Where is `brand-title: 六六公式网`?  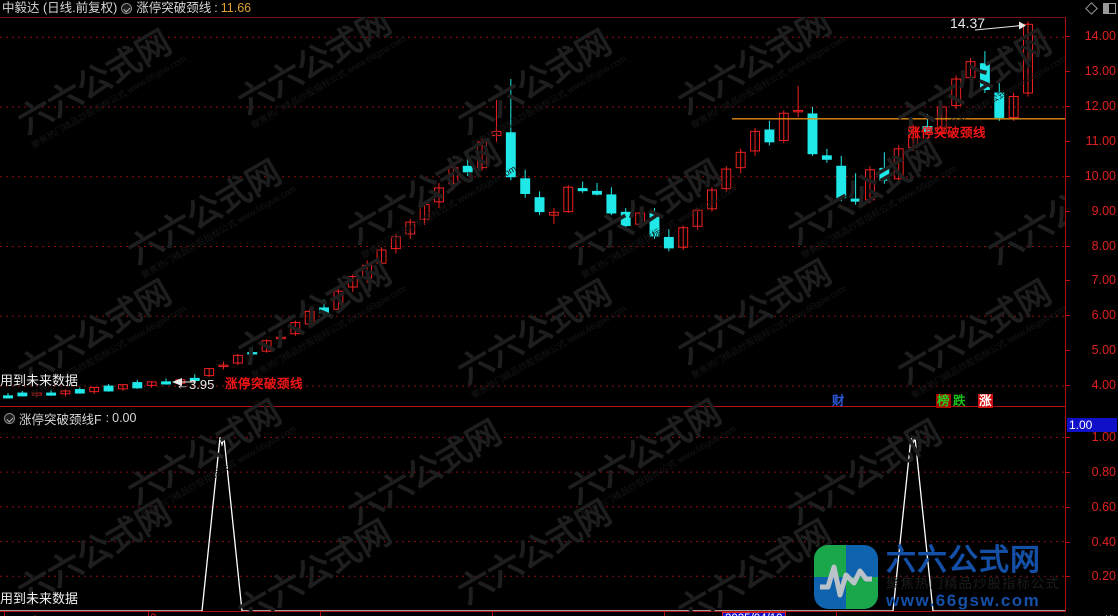
brand-title: 六六公式网 is located at coordinates (963, 560).